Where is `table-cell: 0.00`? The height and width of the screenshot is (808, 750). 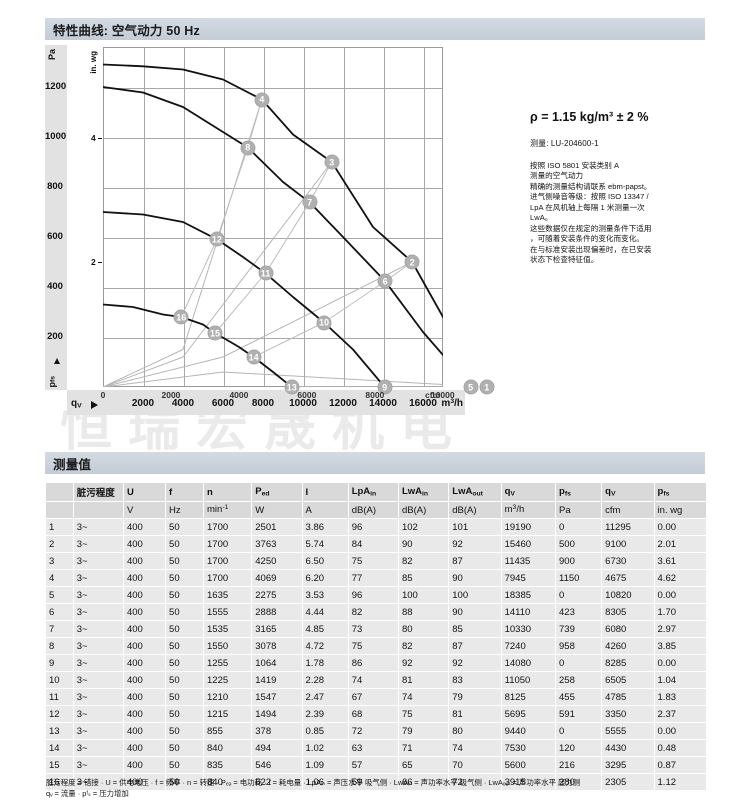
table-cell: 0.00 is located at coordinates (680, 663).